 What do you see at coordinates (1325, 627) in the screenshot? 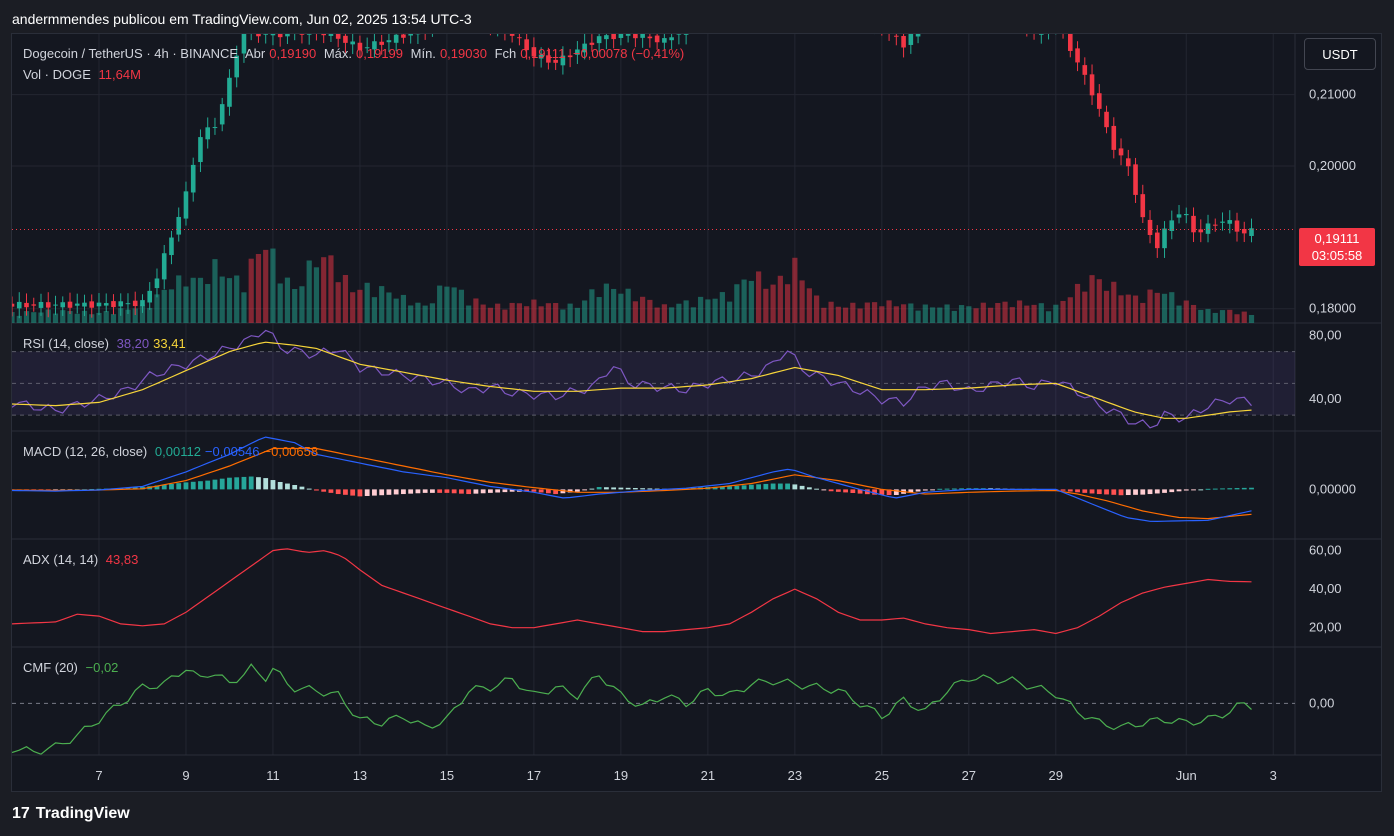
I see `adx-tick-label: 20,00` at bounding box center [1325, 627].